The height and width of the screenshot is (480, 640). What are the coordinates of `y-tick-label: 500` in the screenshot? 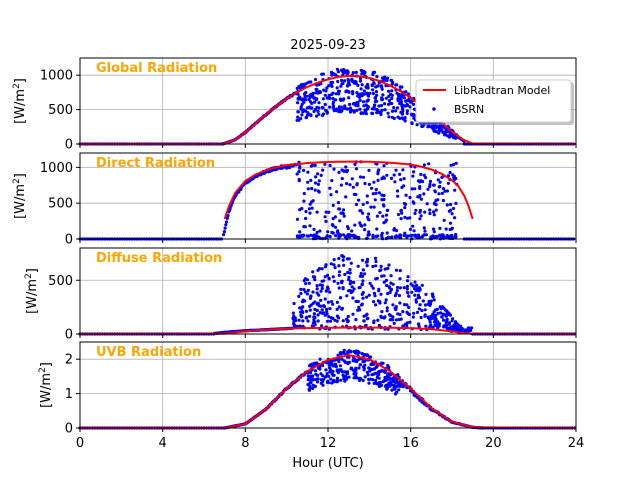 It's located at (60, 110).